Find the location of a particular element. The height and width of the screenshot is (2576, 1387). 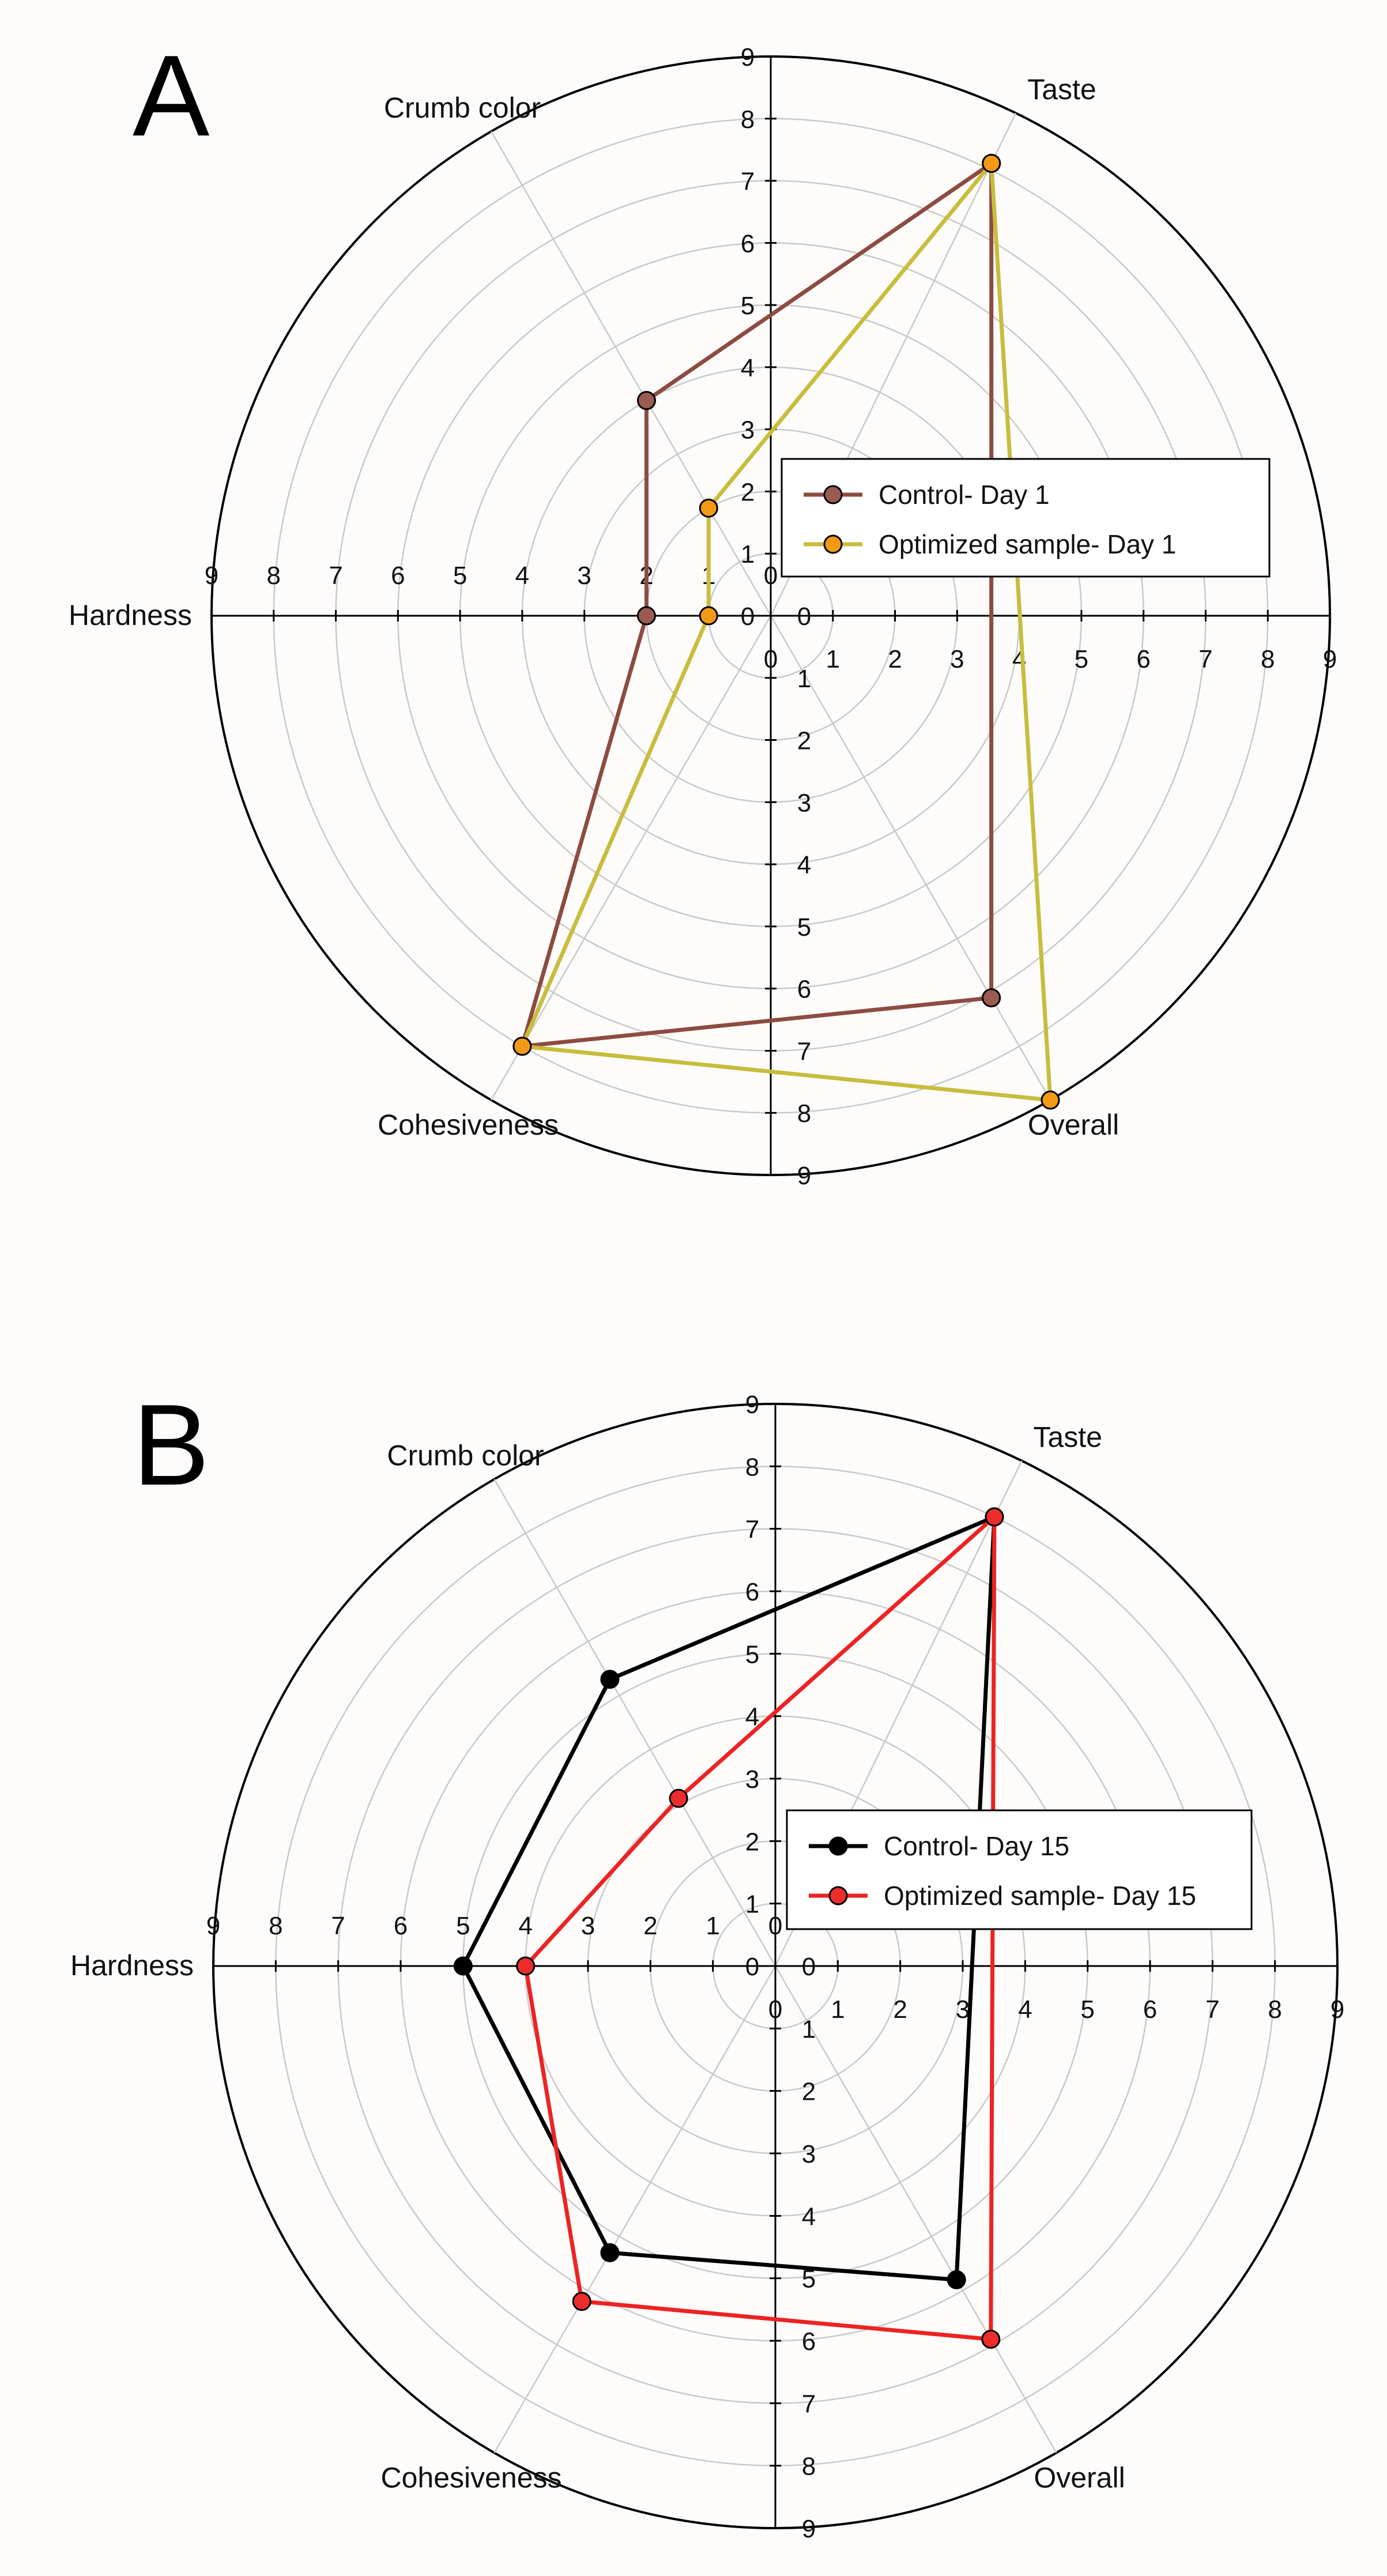

tick-label-right: 6 is located at coordinates (1150, 2009).